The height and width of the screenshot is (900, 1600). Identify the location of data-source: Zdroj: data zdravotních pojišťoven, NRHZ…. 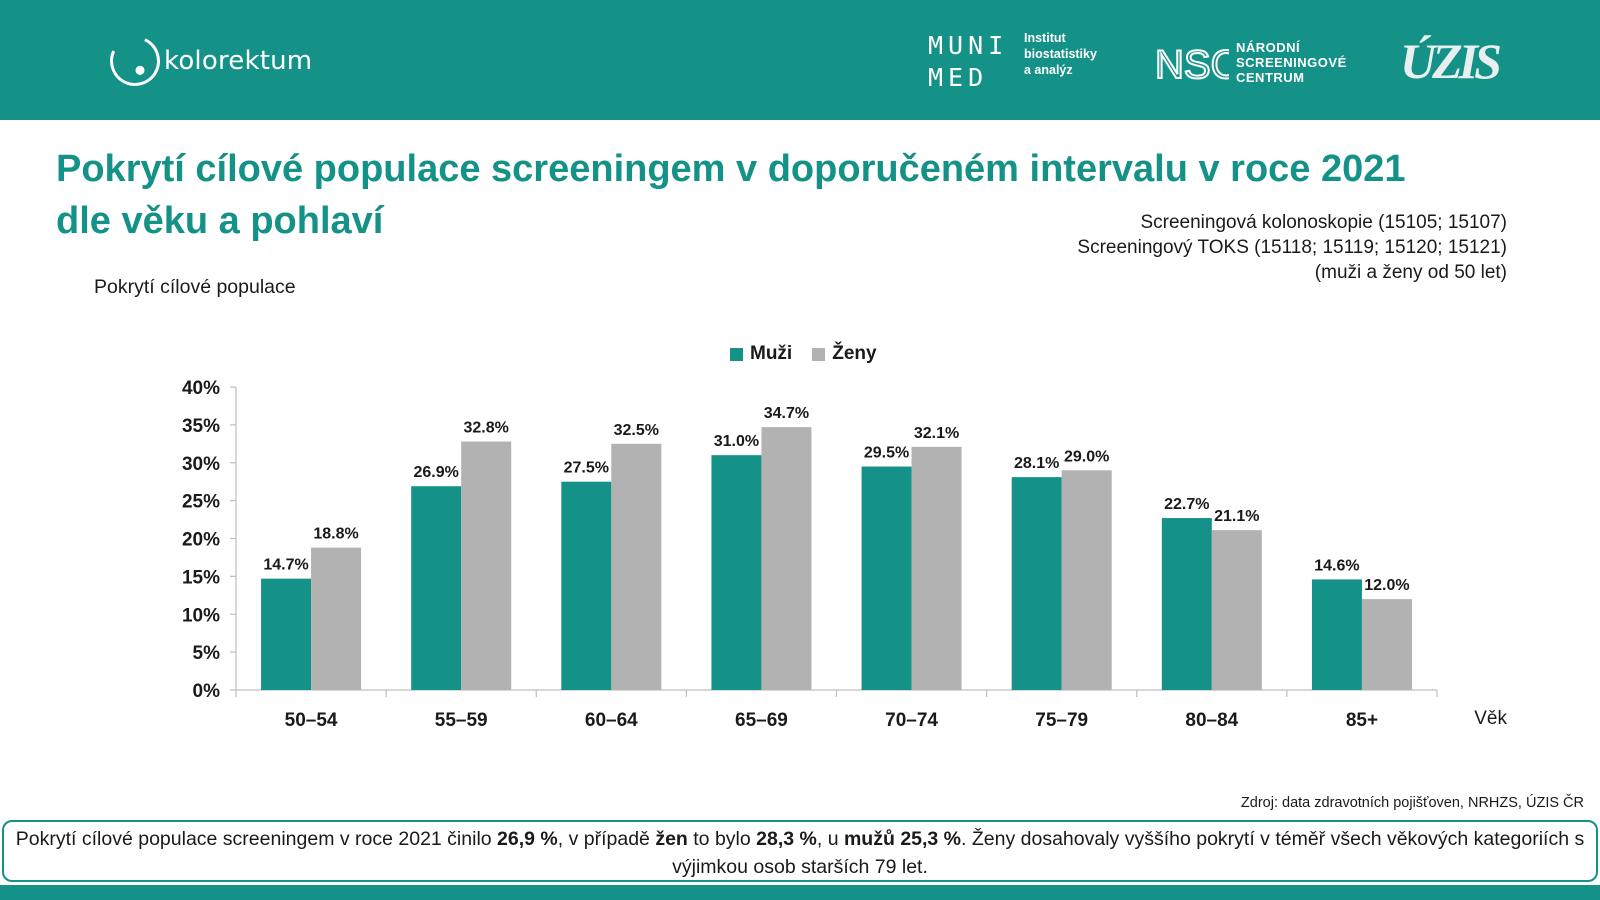
(1412, 803).